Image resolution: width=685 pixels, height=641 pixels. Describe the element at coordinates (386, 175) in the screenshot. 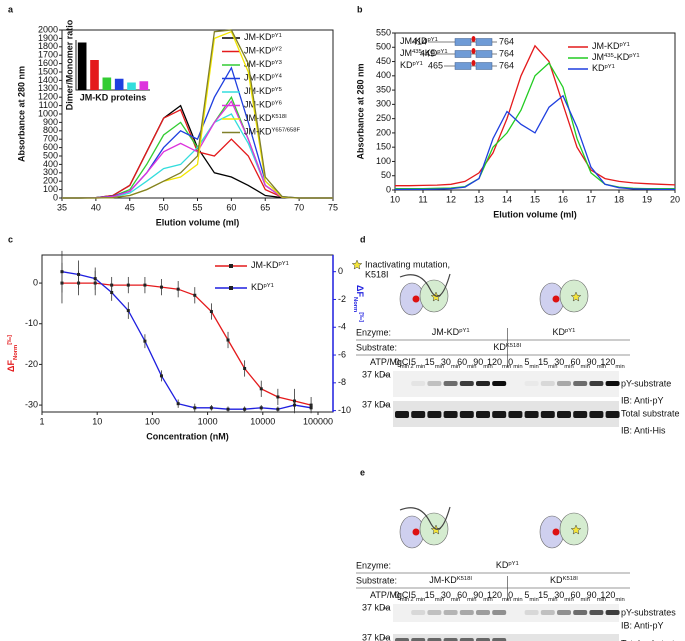

I see `y-tick-label: 50` at that location.